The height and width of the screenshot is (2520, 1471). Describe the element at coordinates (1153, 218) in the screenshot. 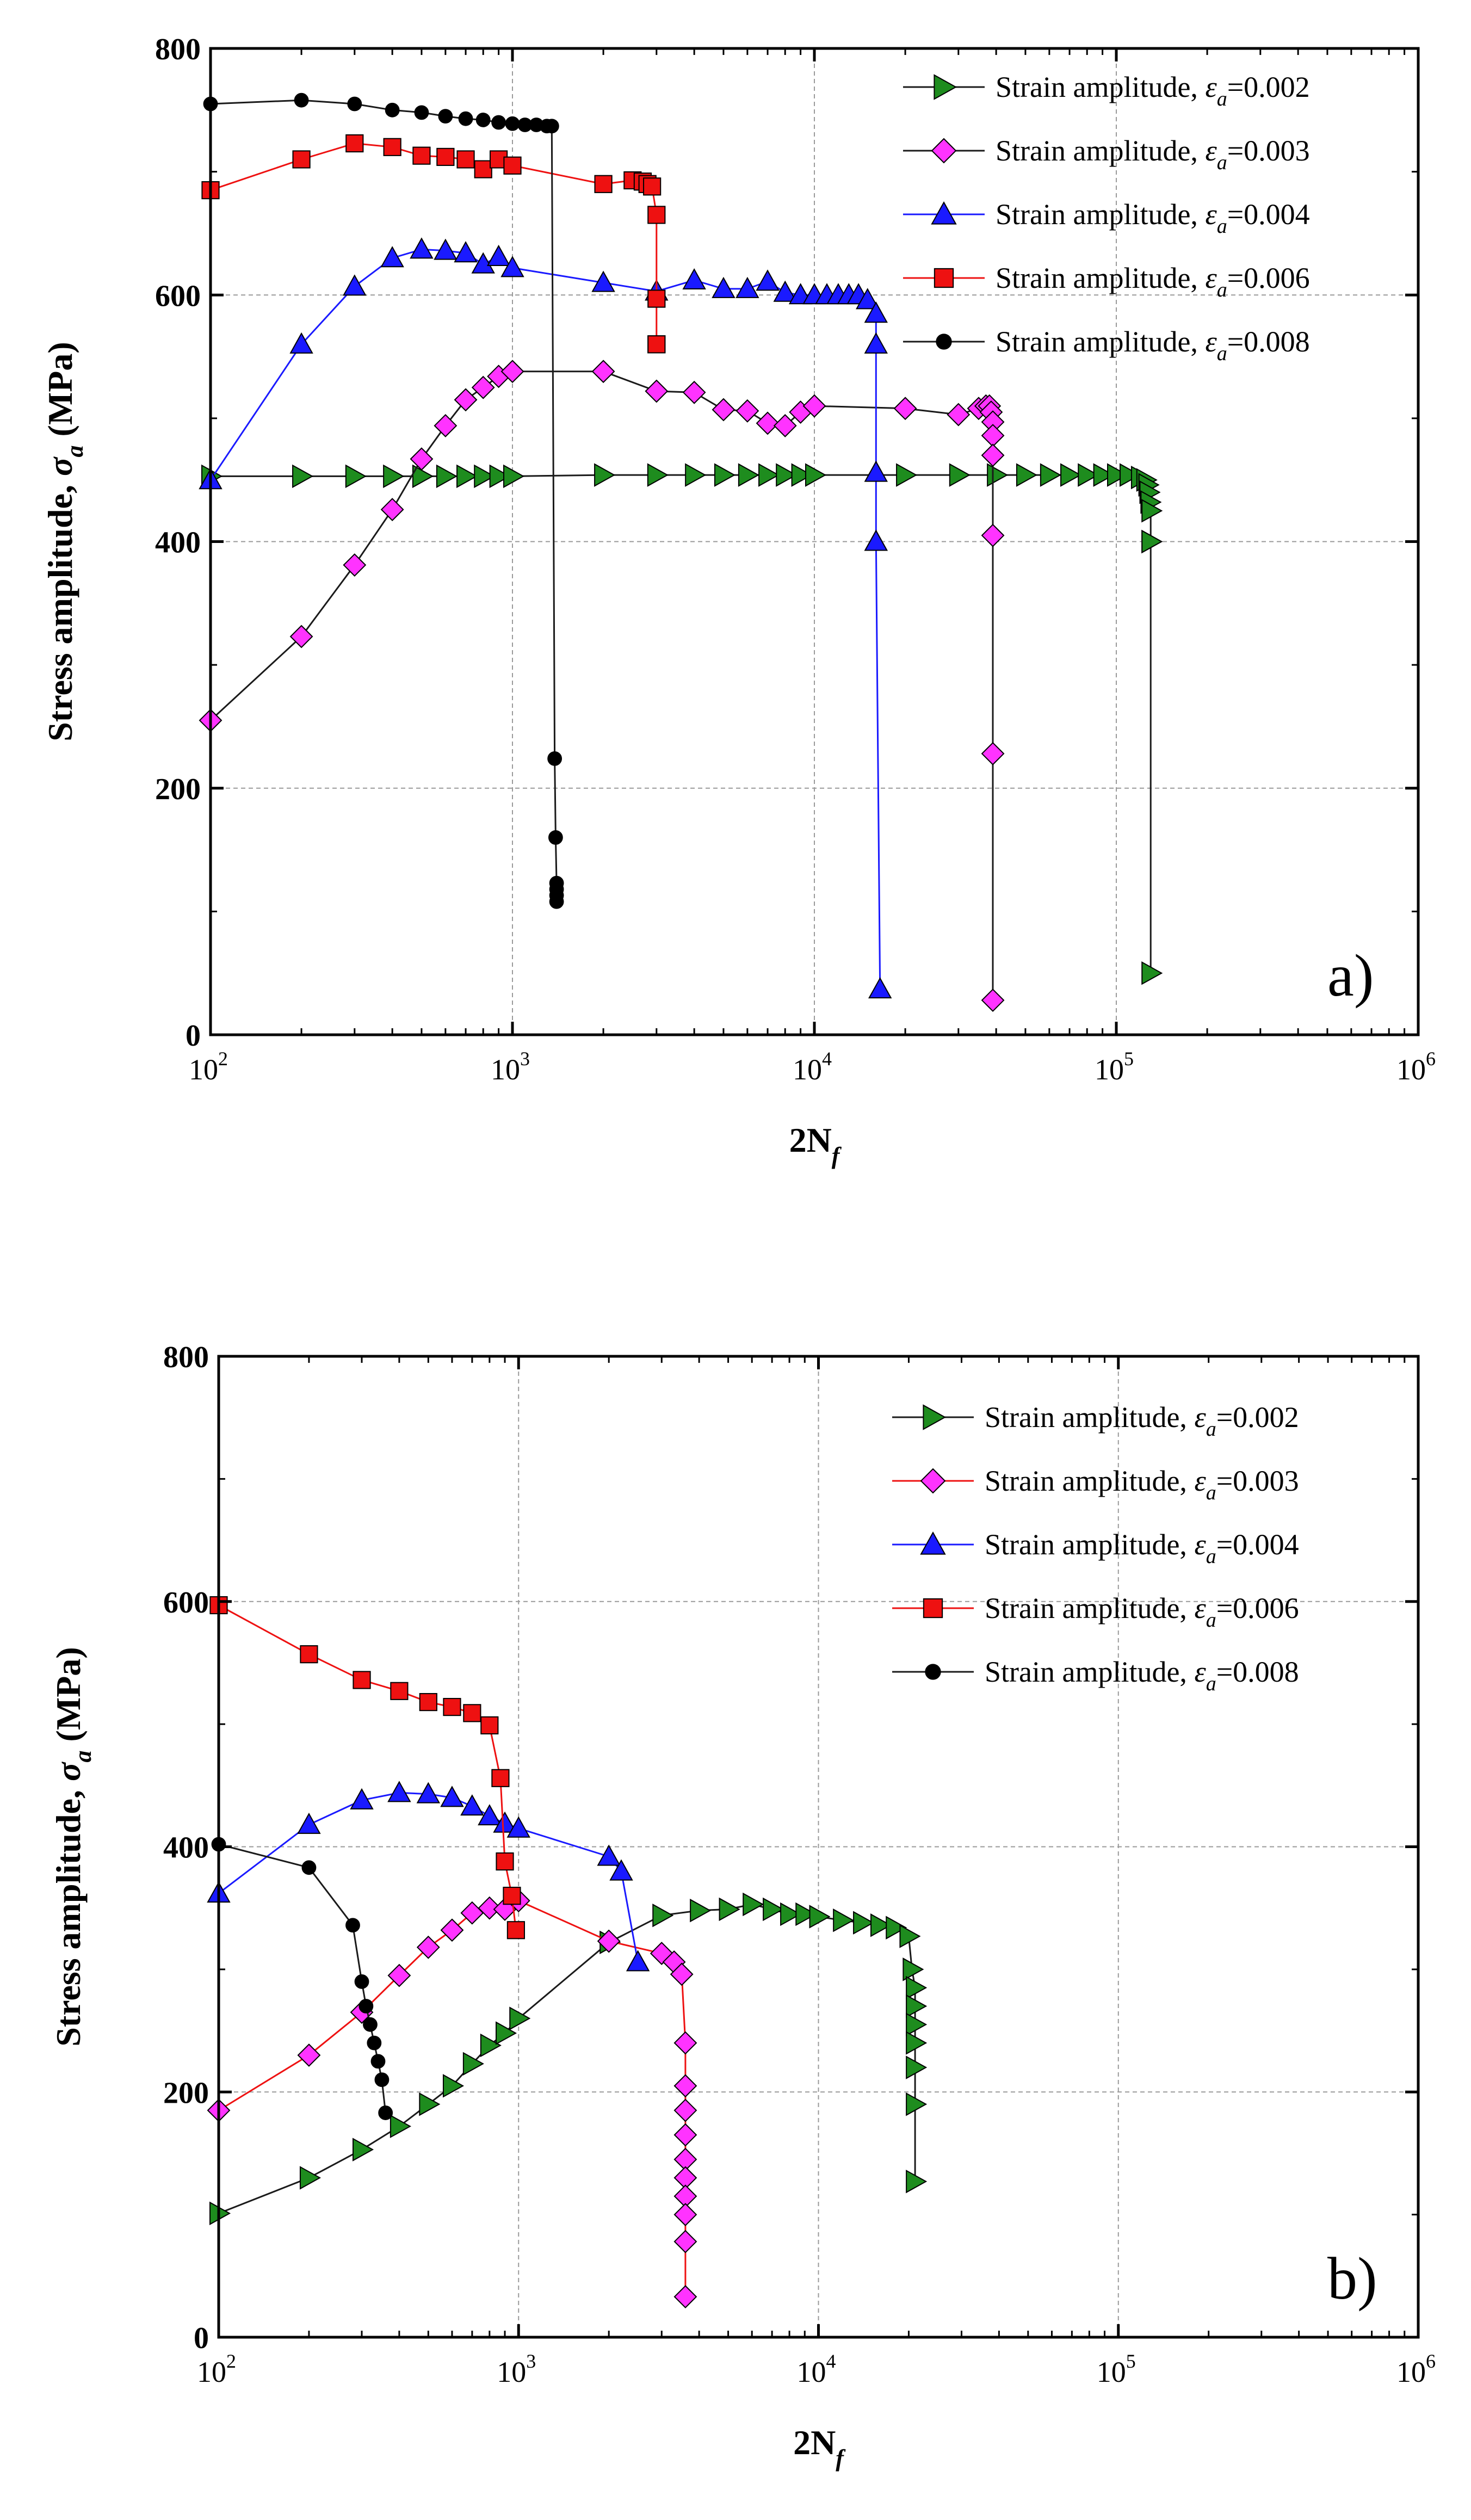

I see `legend-label: Strain amplitude, εa=0.004` at that location.